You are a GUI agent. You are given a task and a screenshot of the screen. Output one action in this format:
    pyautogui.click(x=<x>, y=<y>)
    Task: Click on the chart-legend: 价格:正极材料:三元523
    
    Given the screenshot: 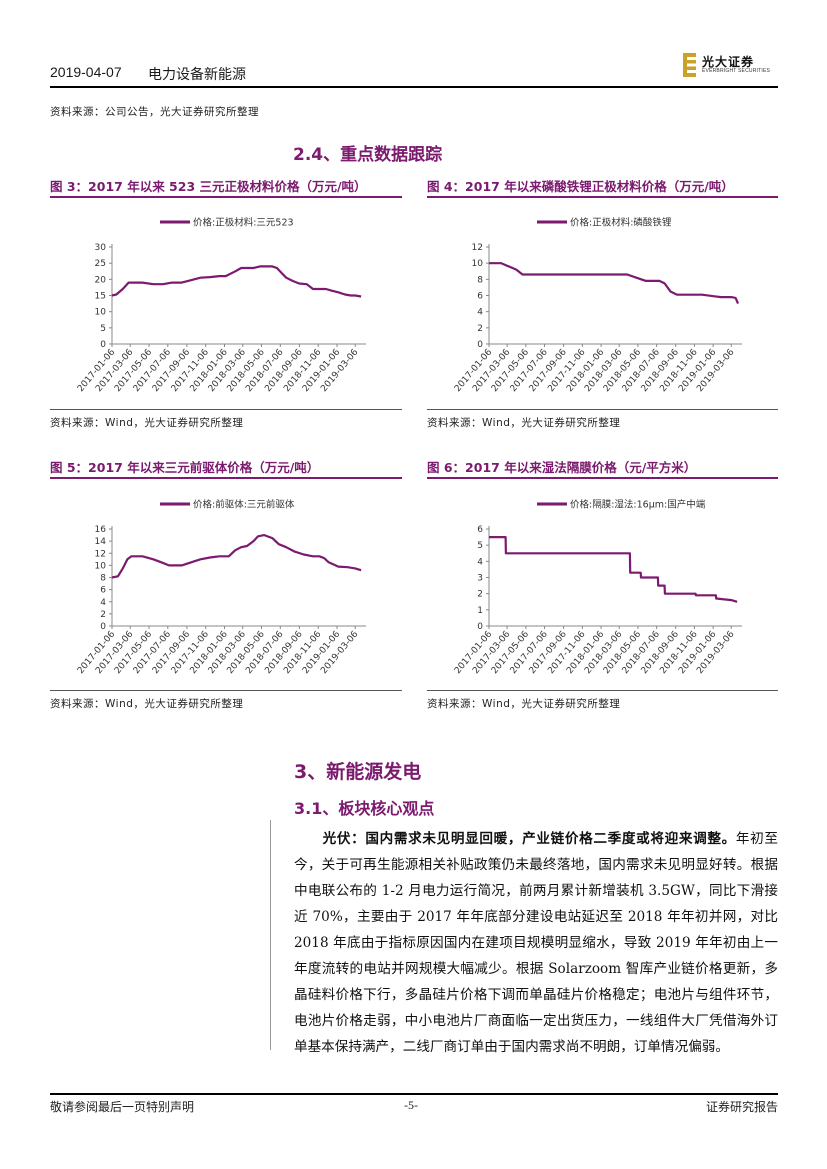 What is the action you would take?
    pyautogui.click(x=227, y=223)
    